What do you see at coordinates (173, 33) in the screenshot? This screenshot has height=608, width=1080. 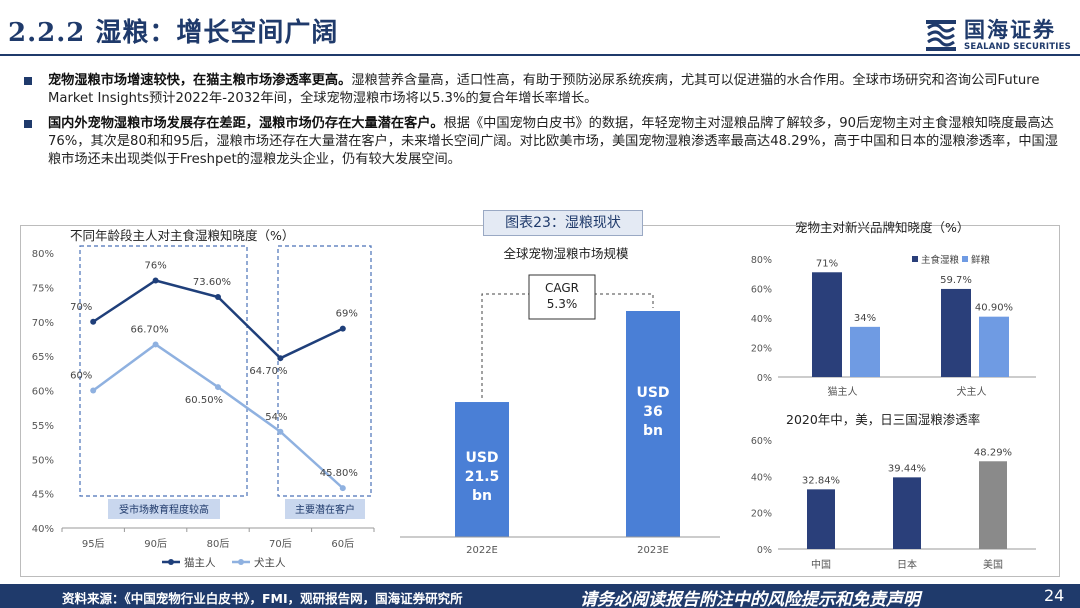 I see `page-title: 2.2.2 湿粮：增长空间广阔` at bounding box center [173, 33].